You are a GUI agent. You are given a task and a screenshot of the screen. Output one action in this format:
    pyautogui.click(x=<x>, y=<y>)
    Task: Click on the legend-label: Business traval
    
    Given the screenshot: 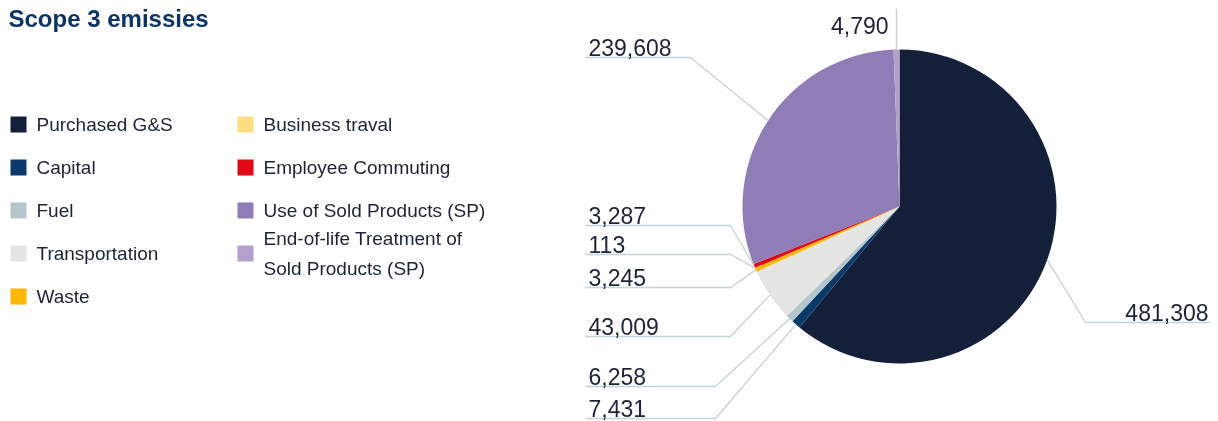 What is the action you would take?
    pyautogui.click(x=328, y=124)
    